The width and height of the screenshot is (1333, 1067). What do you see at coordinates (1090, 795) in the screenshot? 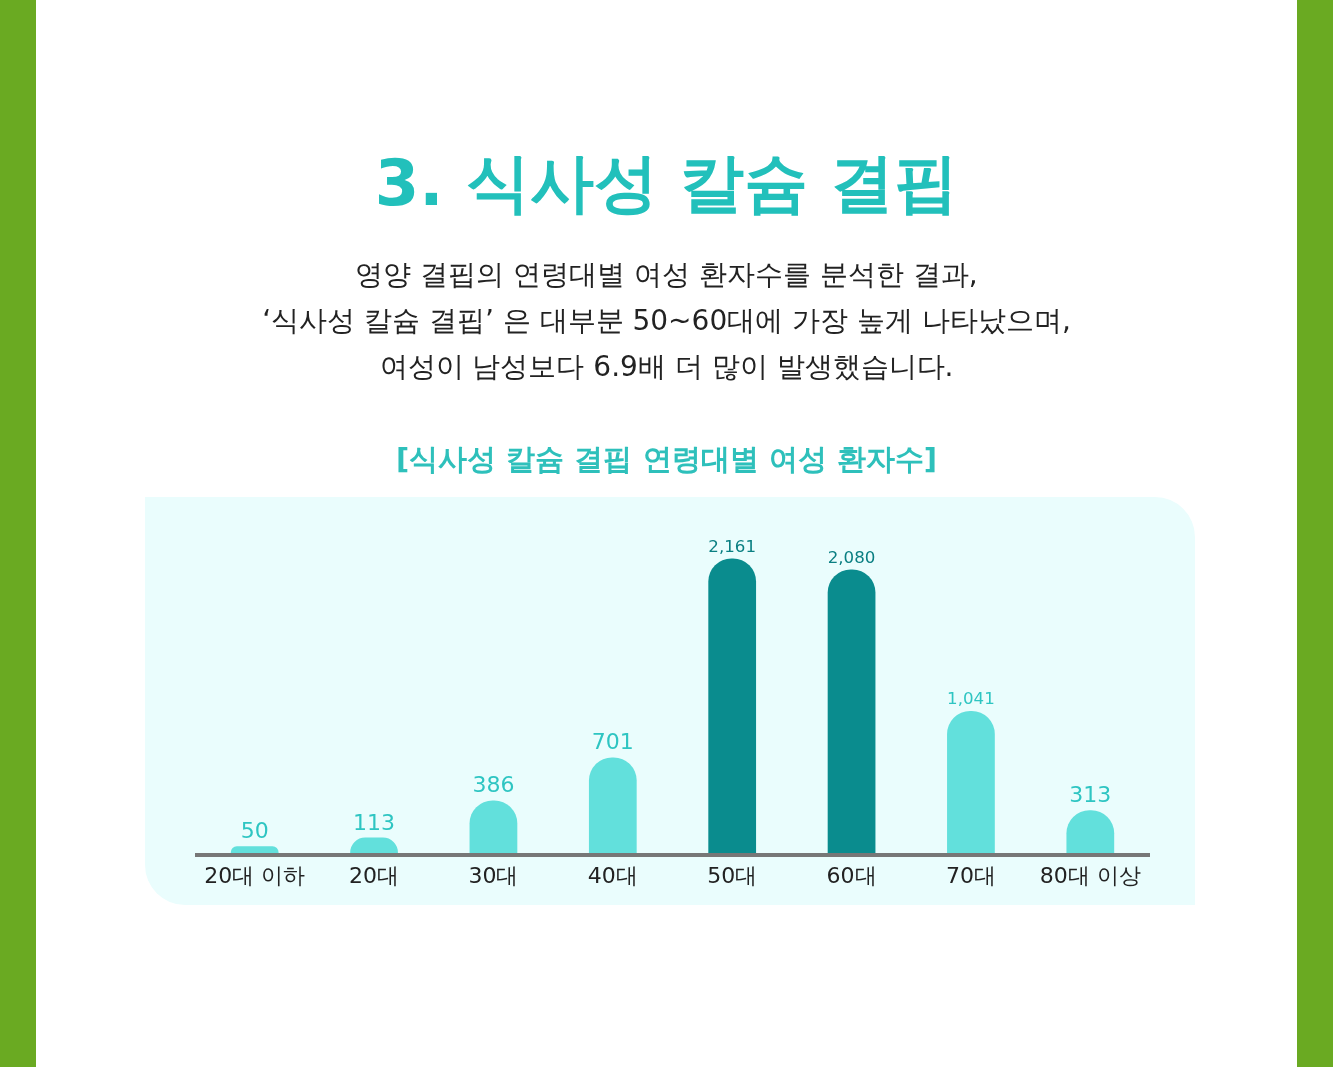
I see `data-label: 313` at bounding box center [1090, 795].